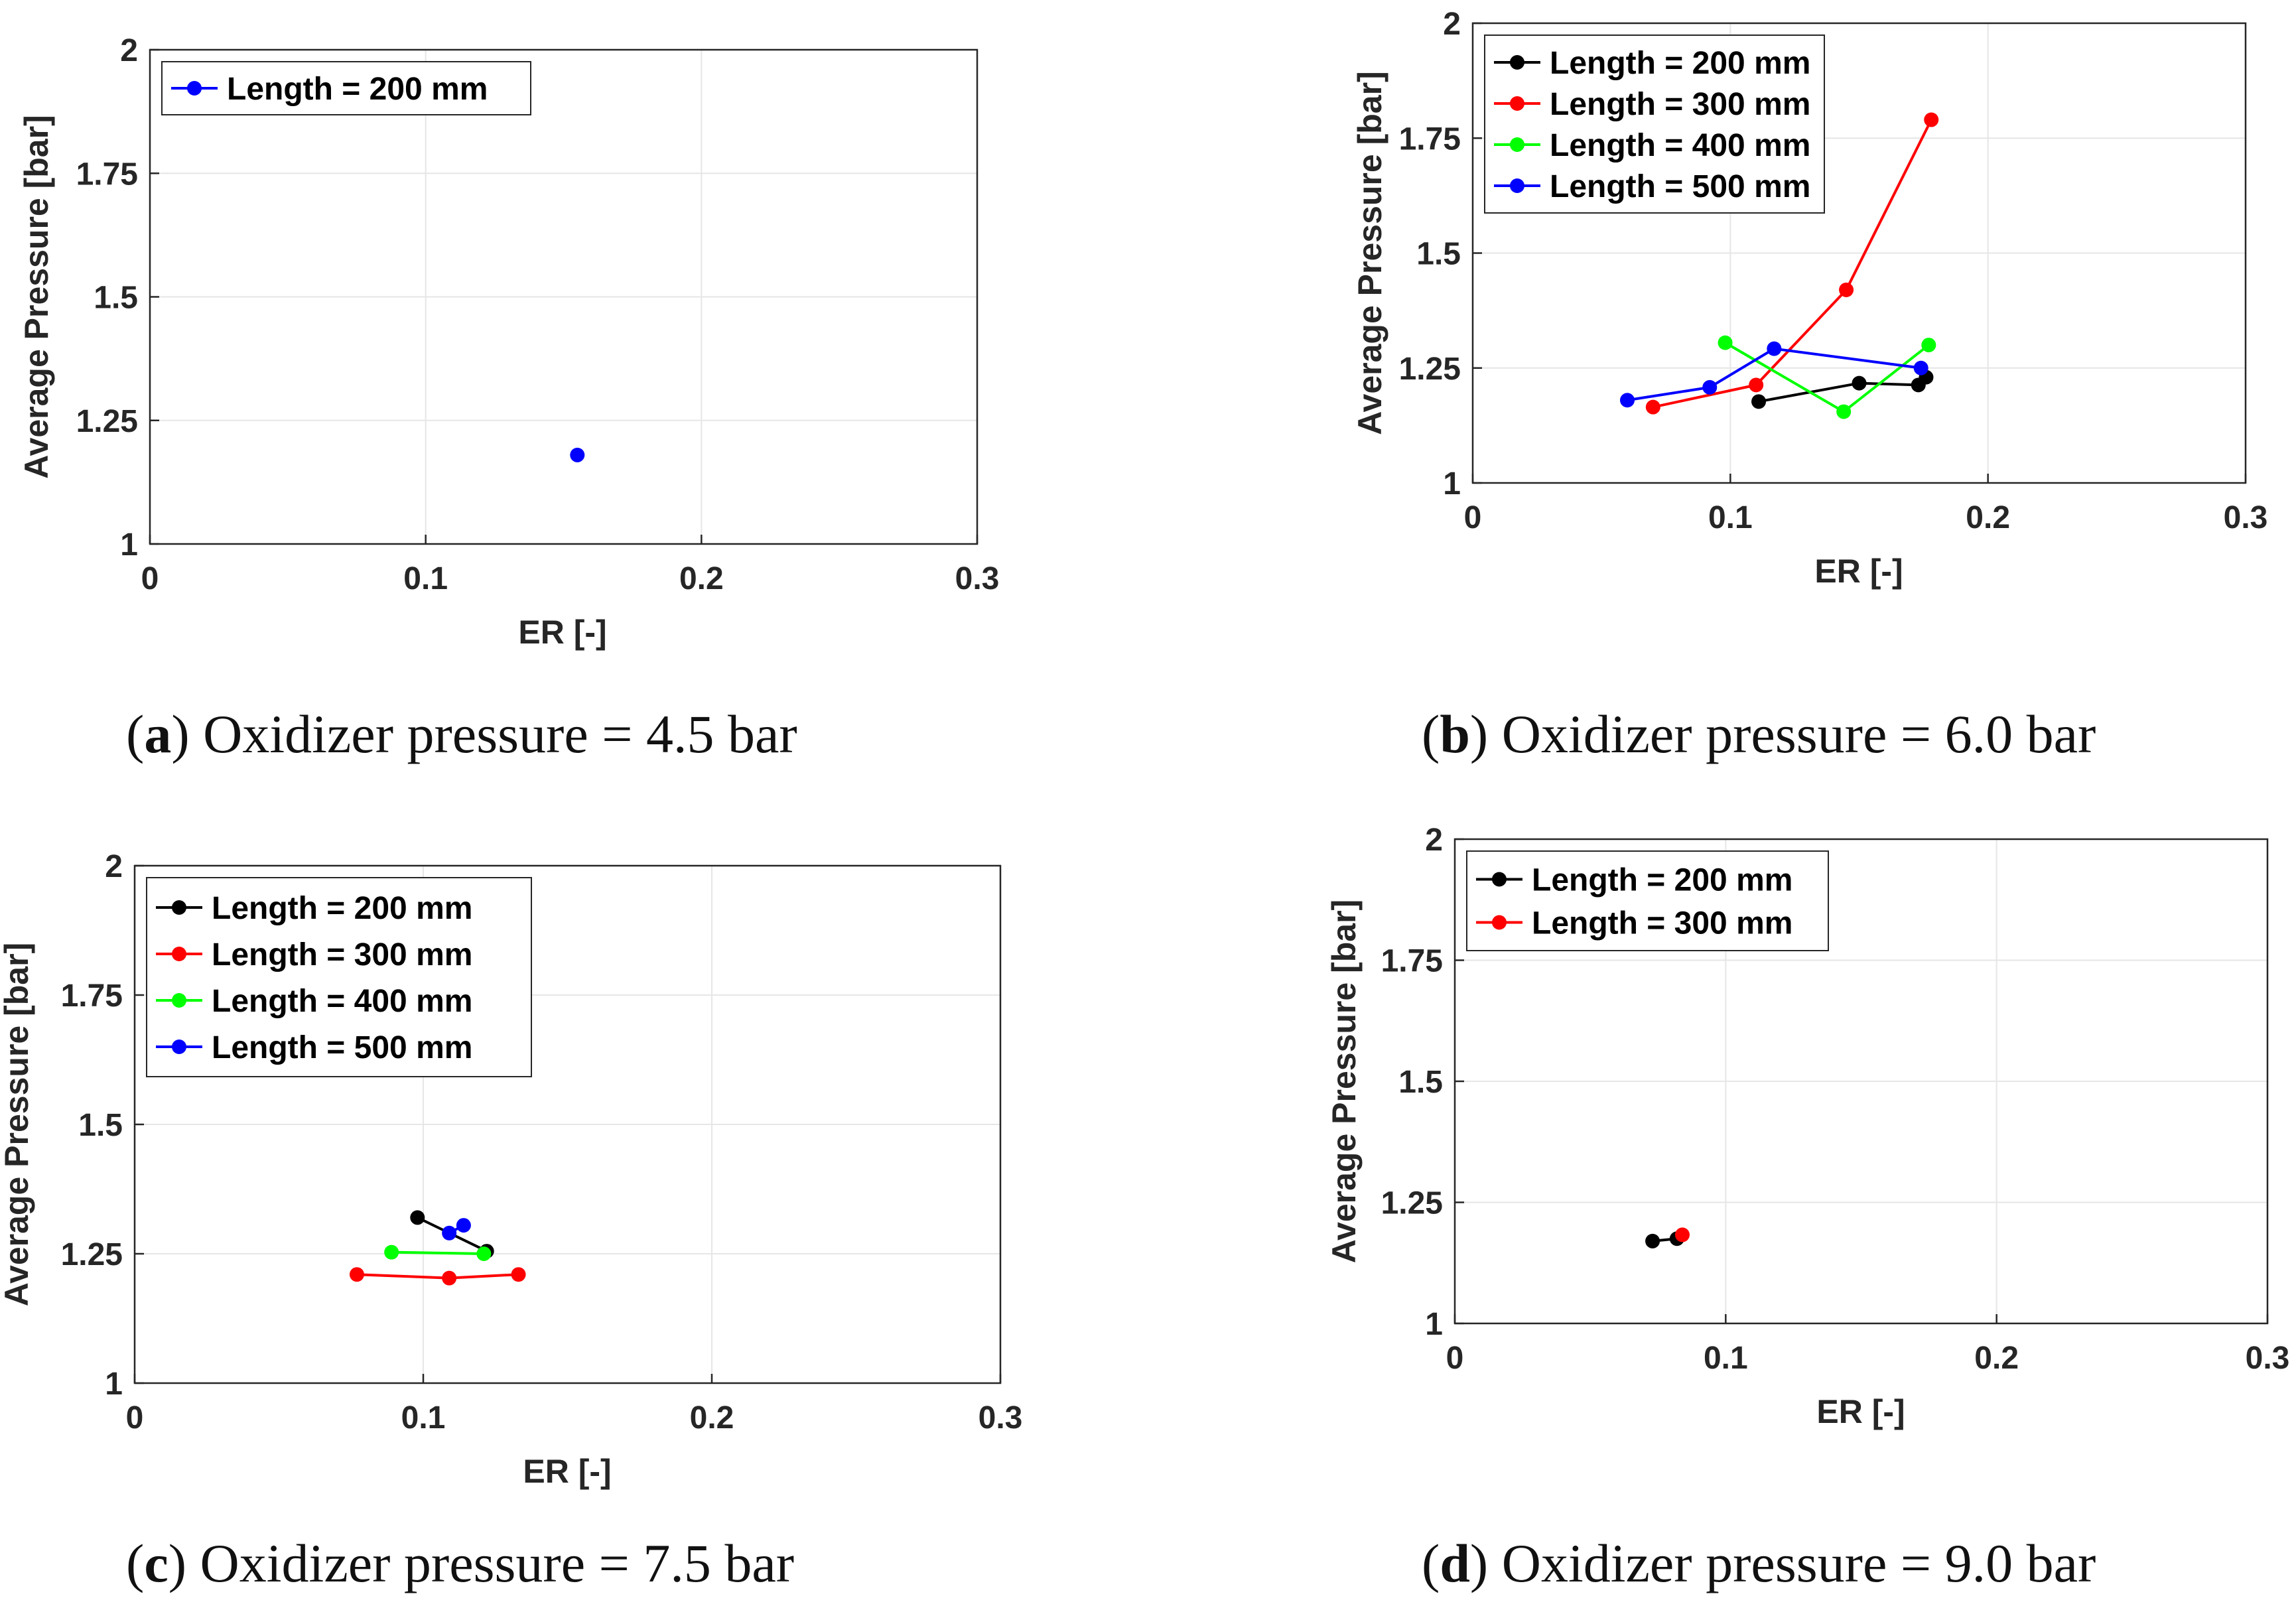  I want to click on caption-d: (d) Oxidizer pressure = 9.0 bar, so click(1759, 1563).